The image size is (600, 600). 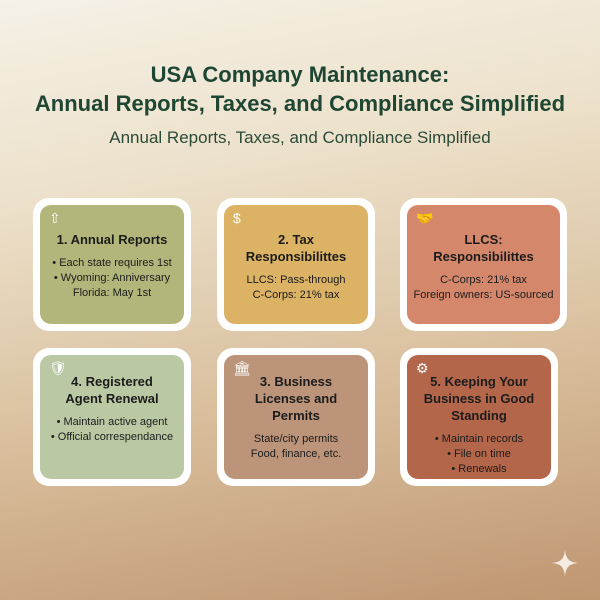 What do you see at coordinates (242, 368) in the screenshot?
I see `bank-icon: 🏛` at bounding box center [242, 368].